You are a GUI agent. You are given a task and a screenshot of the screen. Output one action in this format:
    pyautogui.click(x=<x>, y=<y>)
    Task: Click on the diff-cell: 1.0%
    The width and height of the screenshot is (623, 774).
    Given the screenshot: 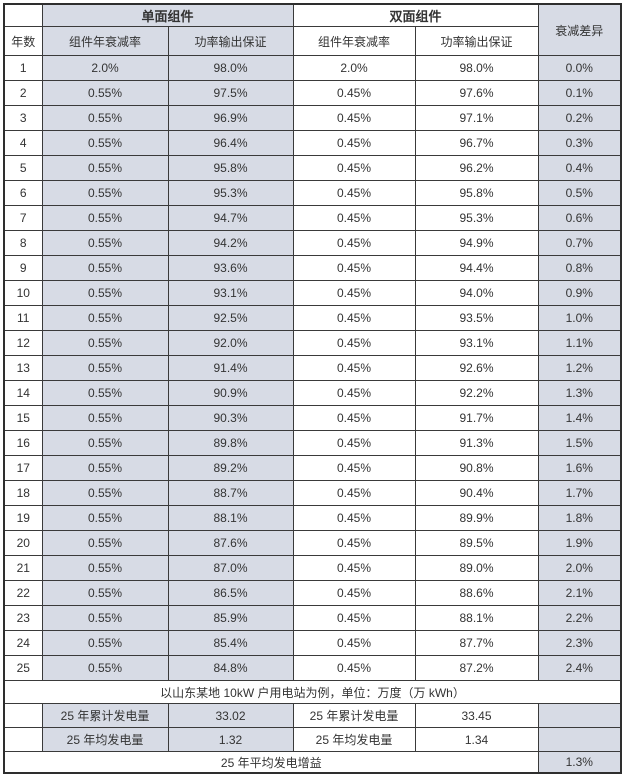 What is the action you would take?
    pyautogui.click(x=579, y=318)
    